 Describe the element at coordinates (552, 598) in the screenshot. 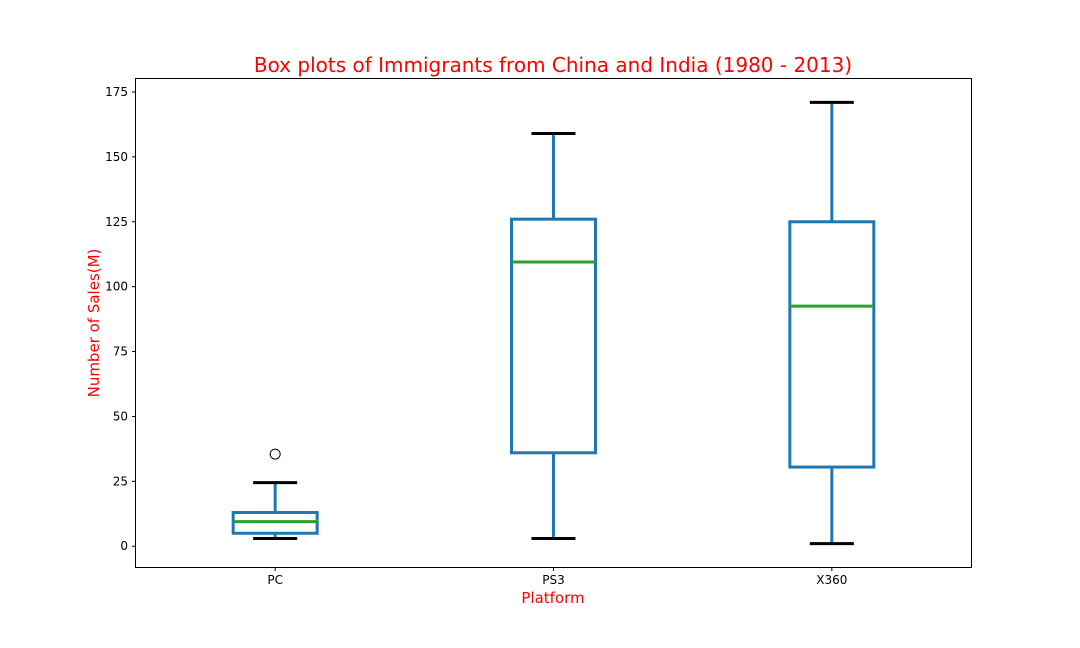

I see `x-axis-label: Platform` at that location.